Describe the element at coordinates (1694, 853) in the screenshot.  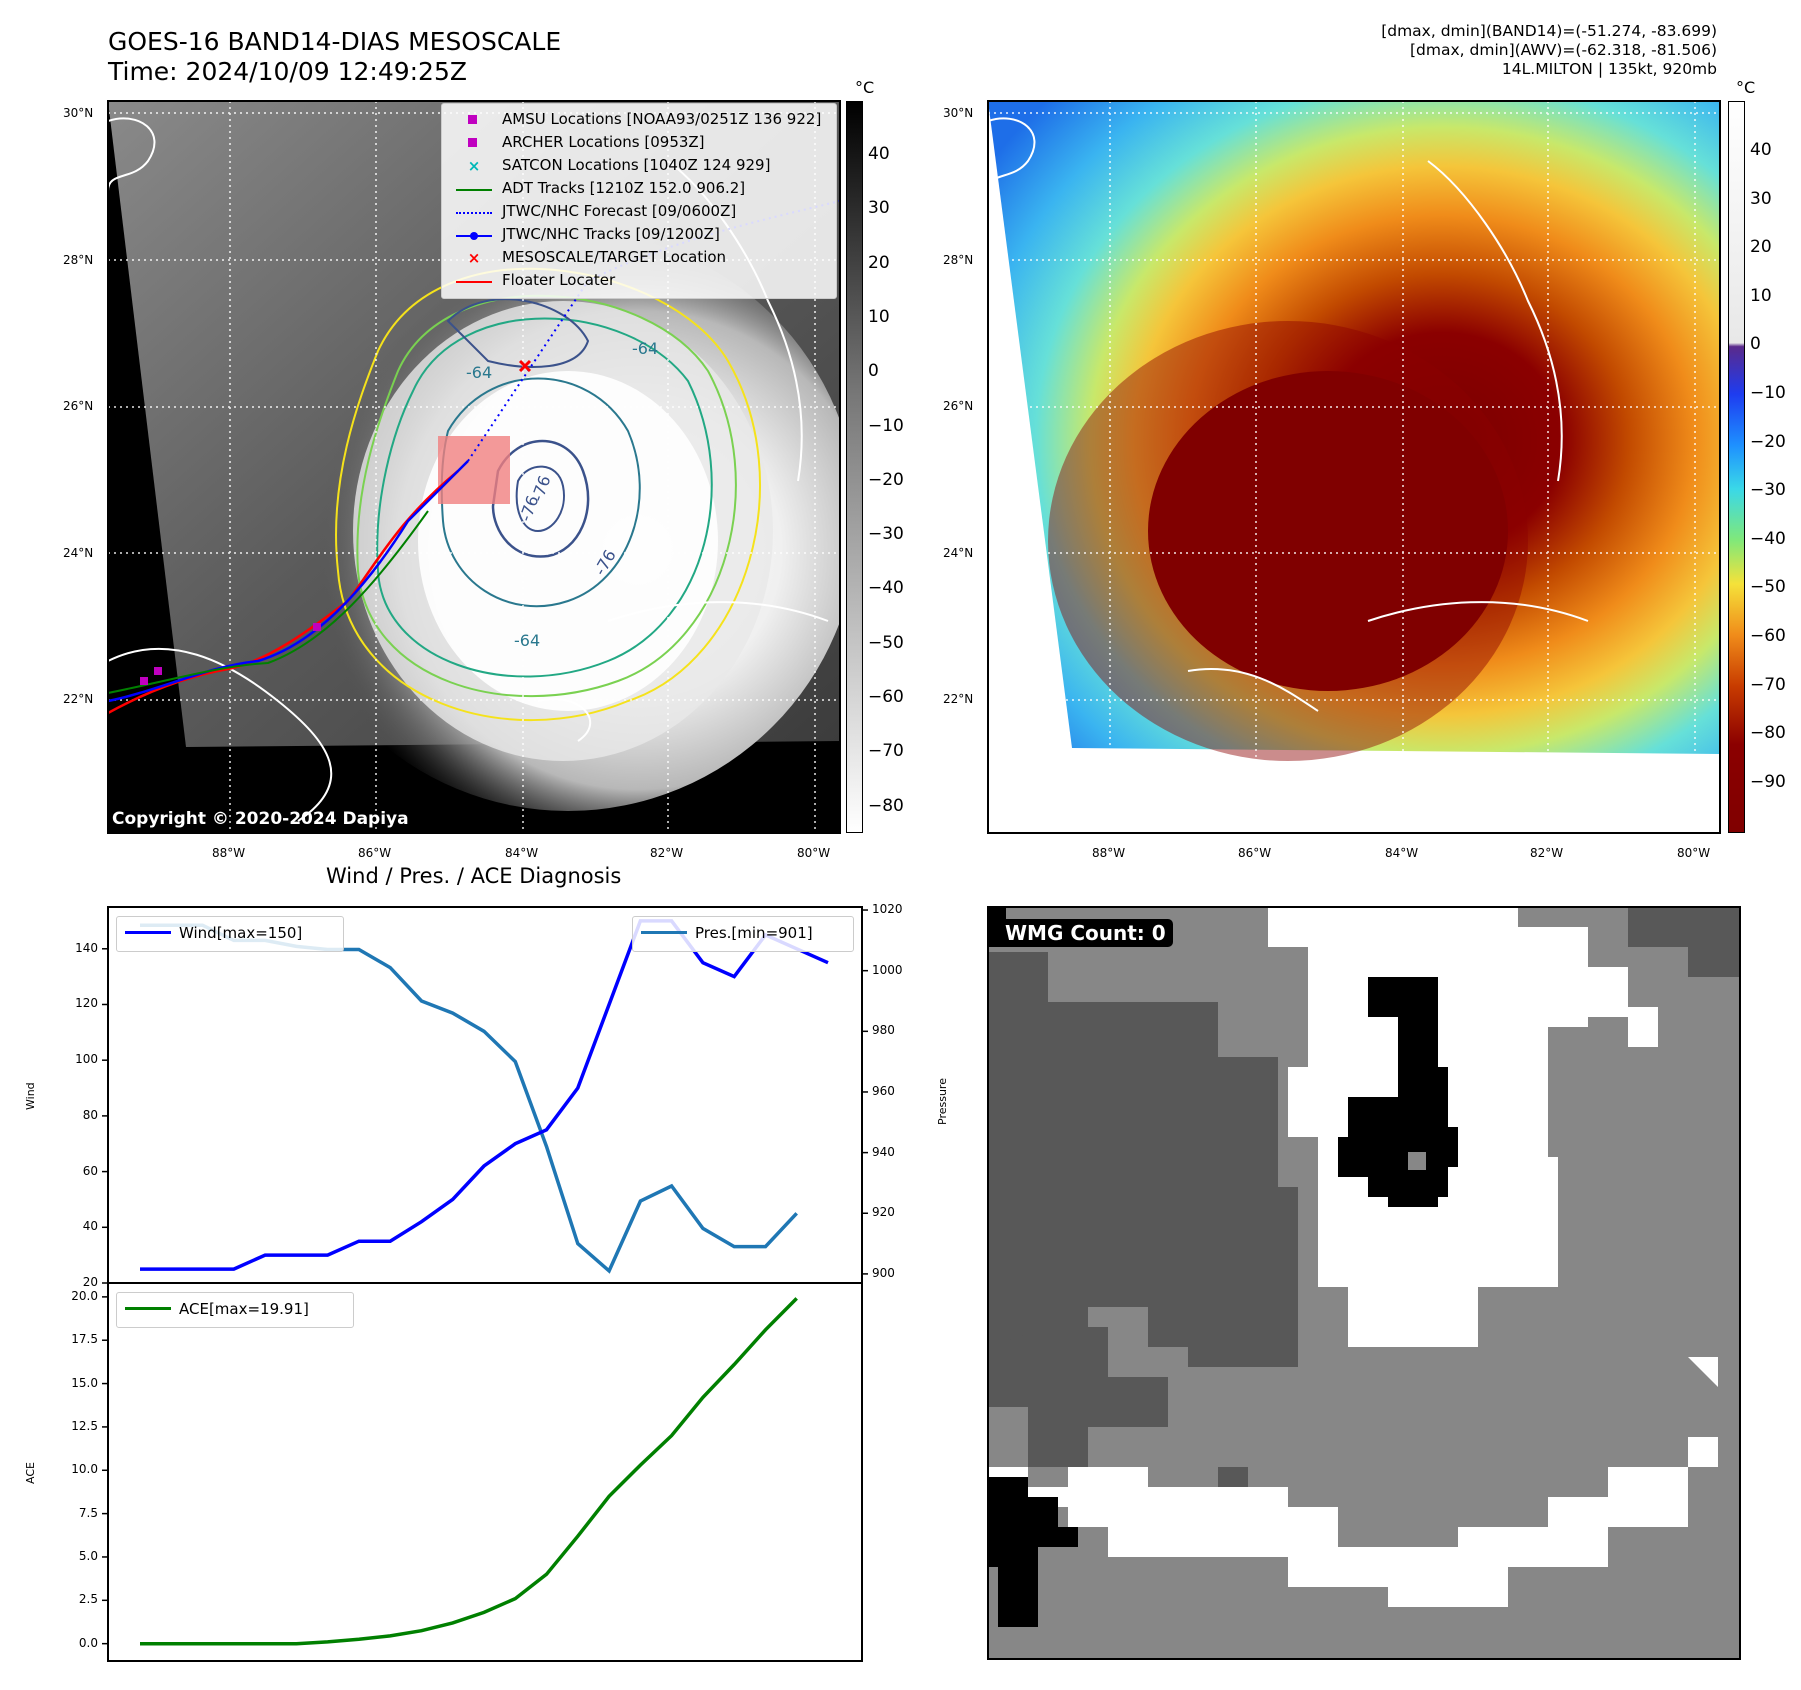
I see `lon-tick: 80°W` at that location.